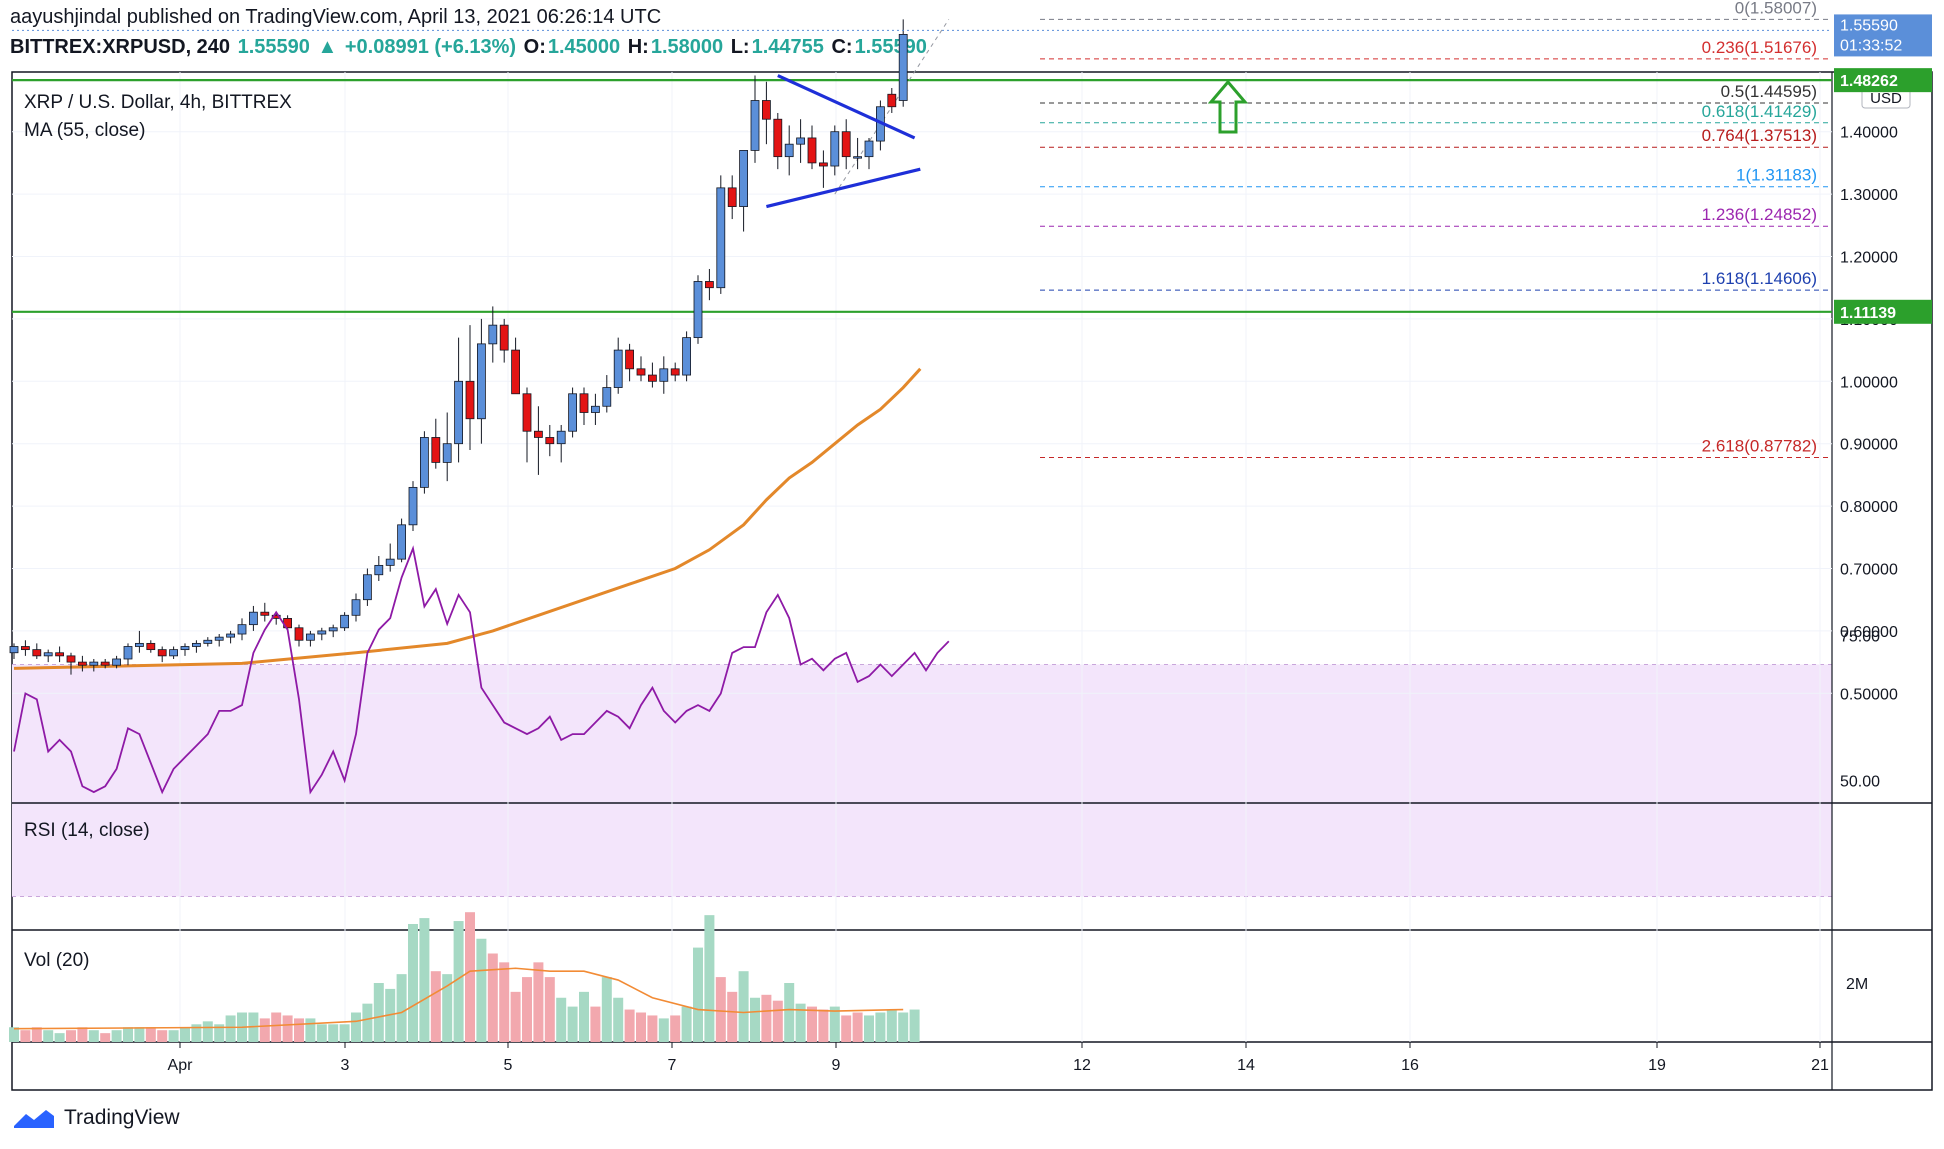 This screenshot has width=1944, height=1149. I want to click on footer-brand: TradingView, so click(122, 1117).